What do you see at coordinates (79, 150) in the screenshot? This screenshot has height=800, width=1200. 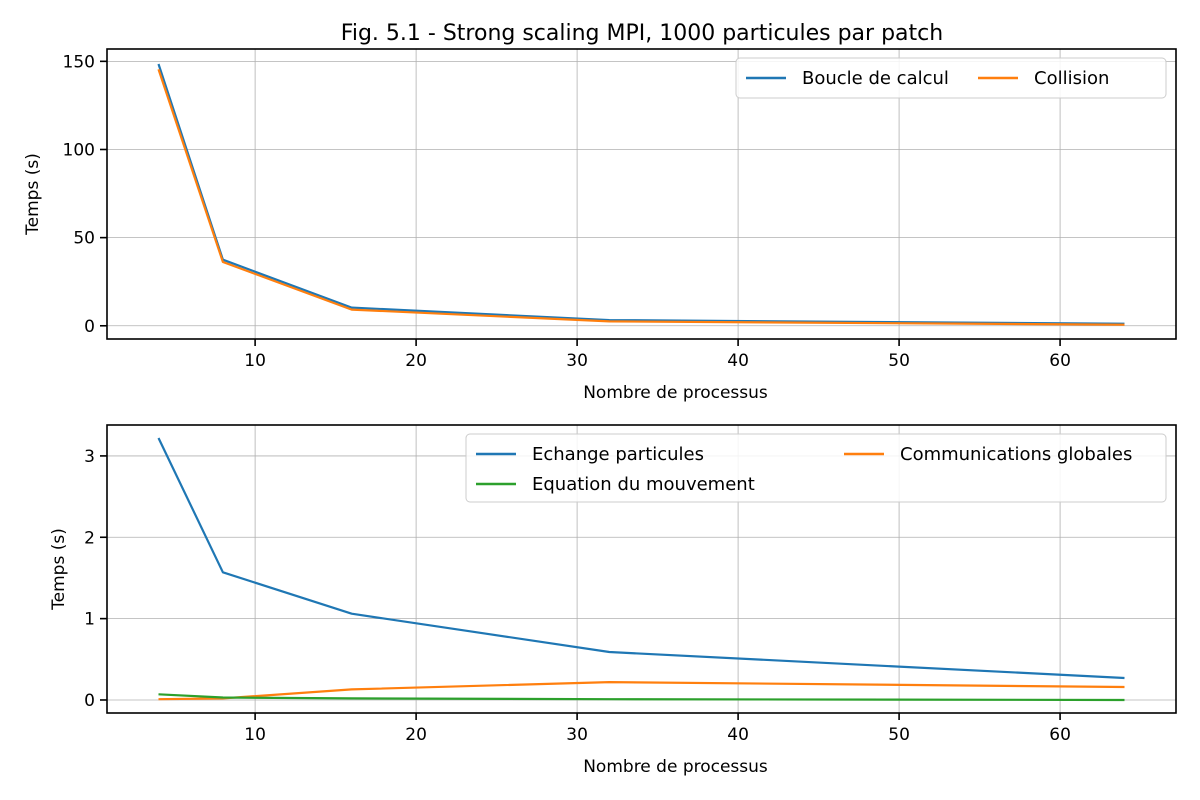 I see `y-tick-label: 100` at bounding box center [79, 150].